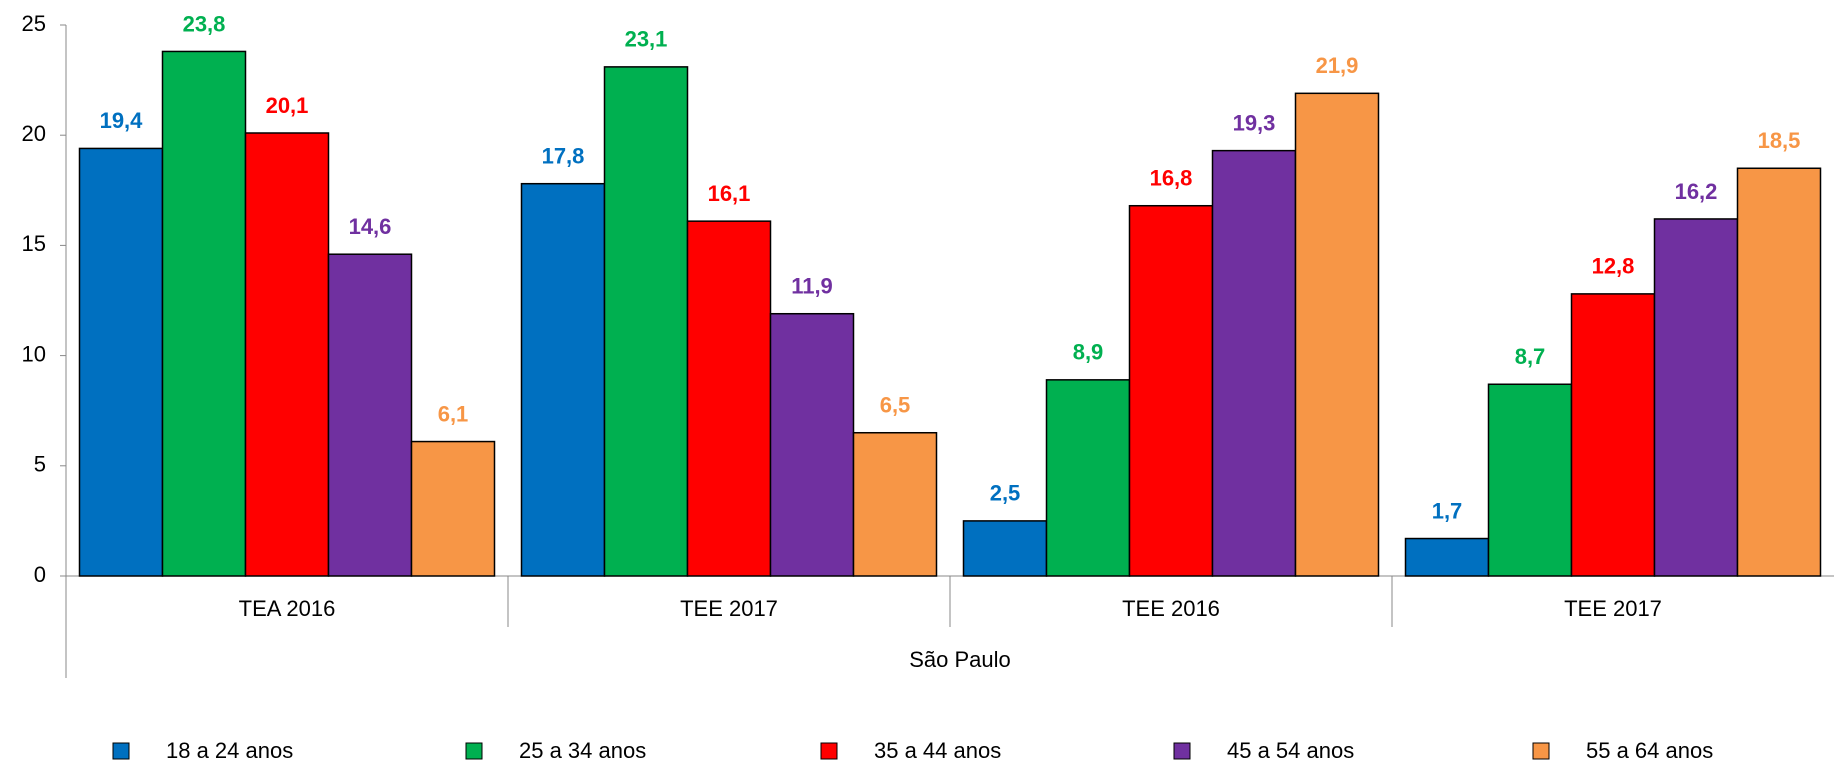 The image size is (1834, 764). Describe the element at coordinates (812, 286) in the screenshot. I see `value-label: 11,9` at that location.